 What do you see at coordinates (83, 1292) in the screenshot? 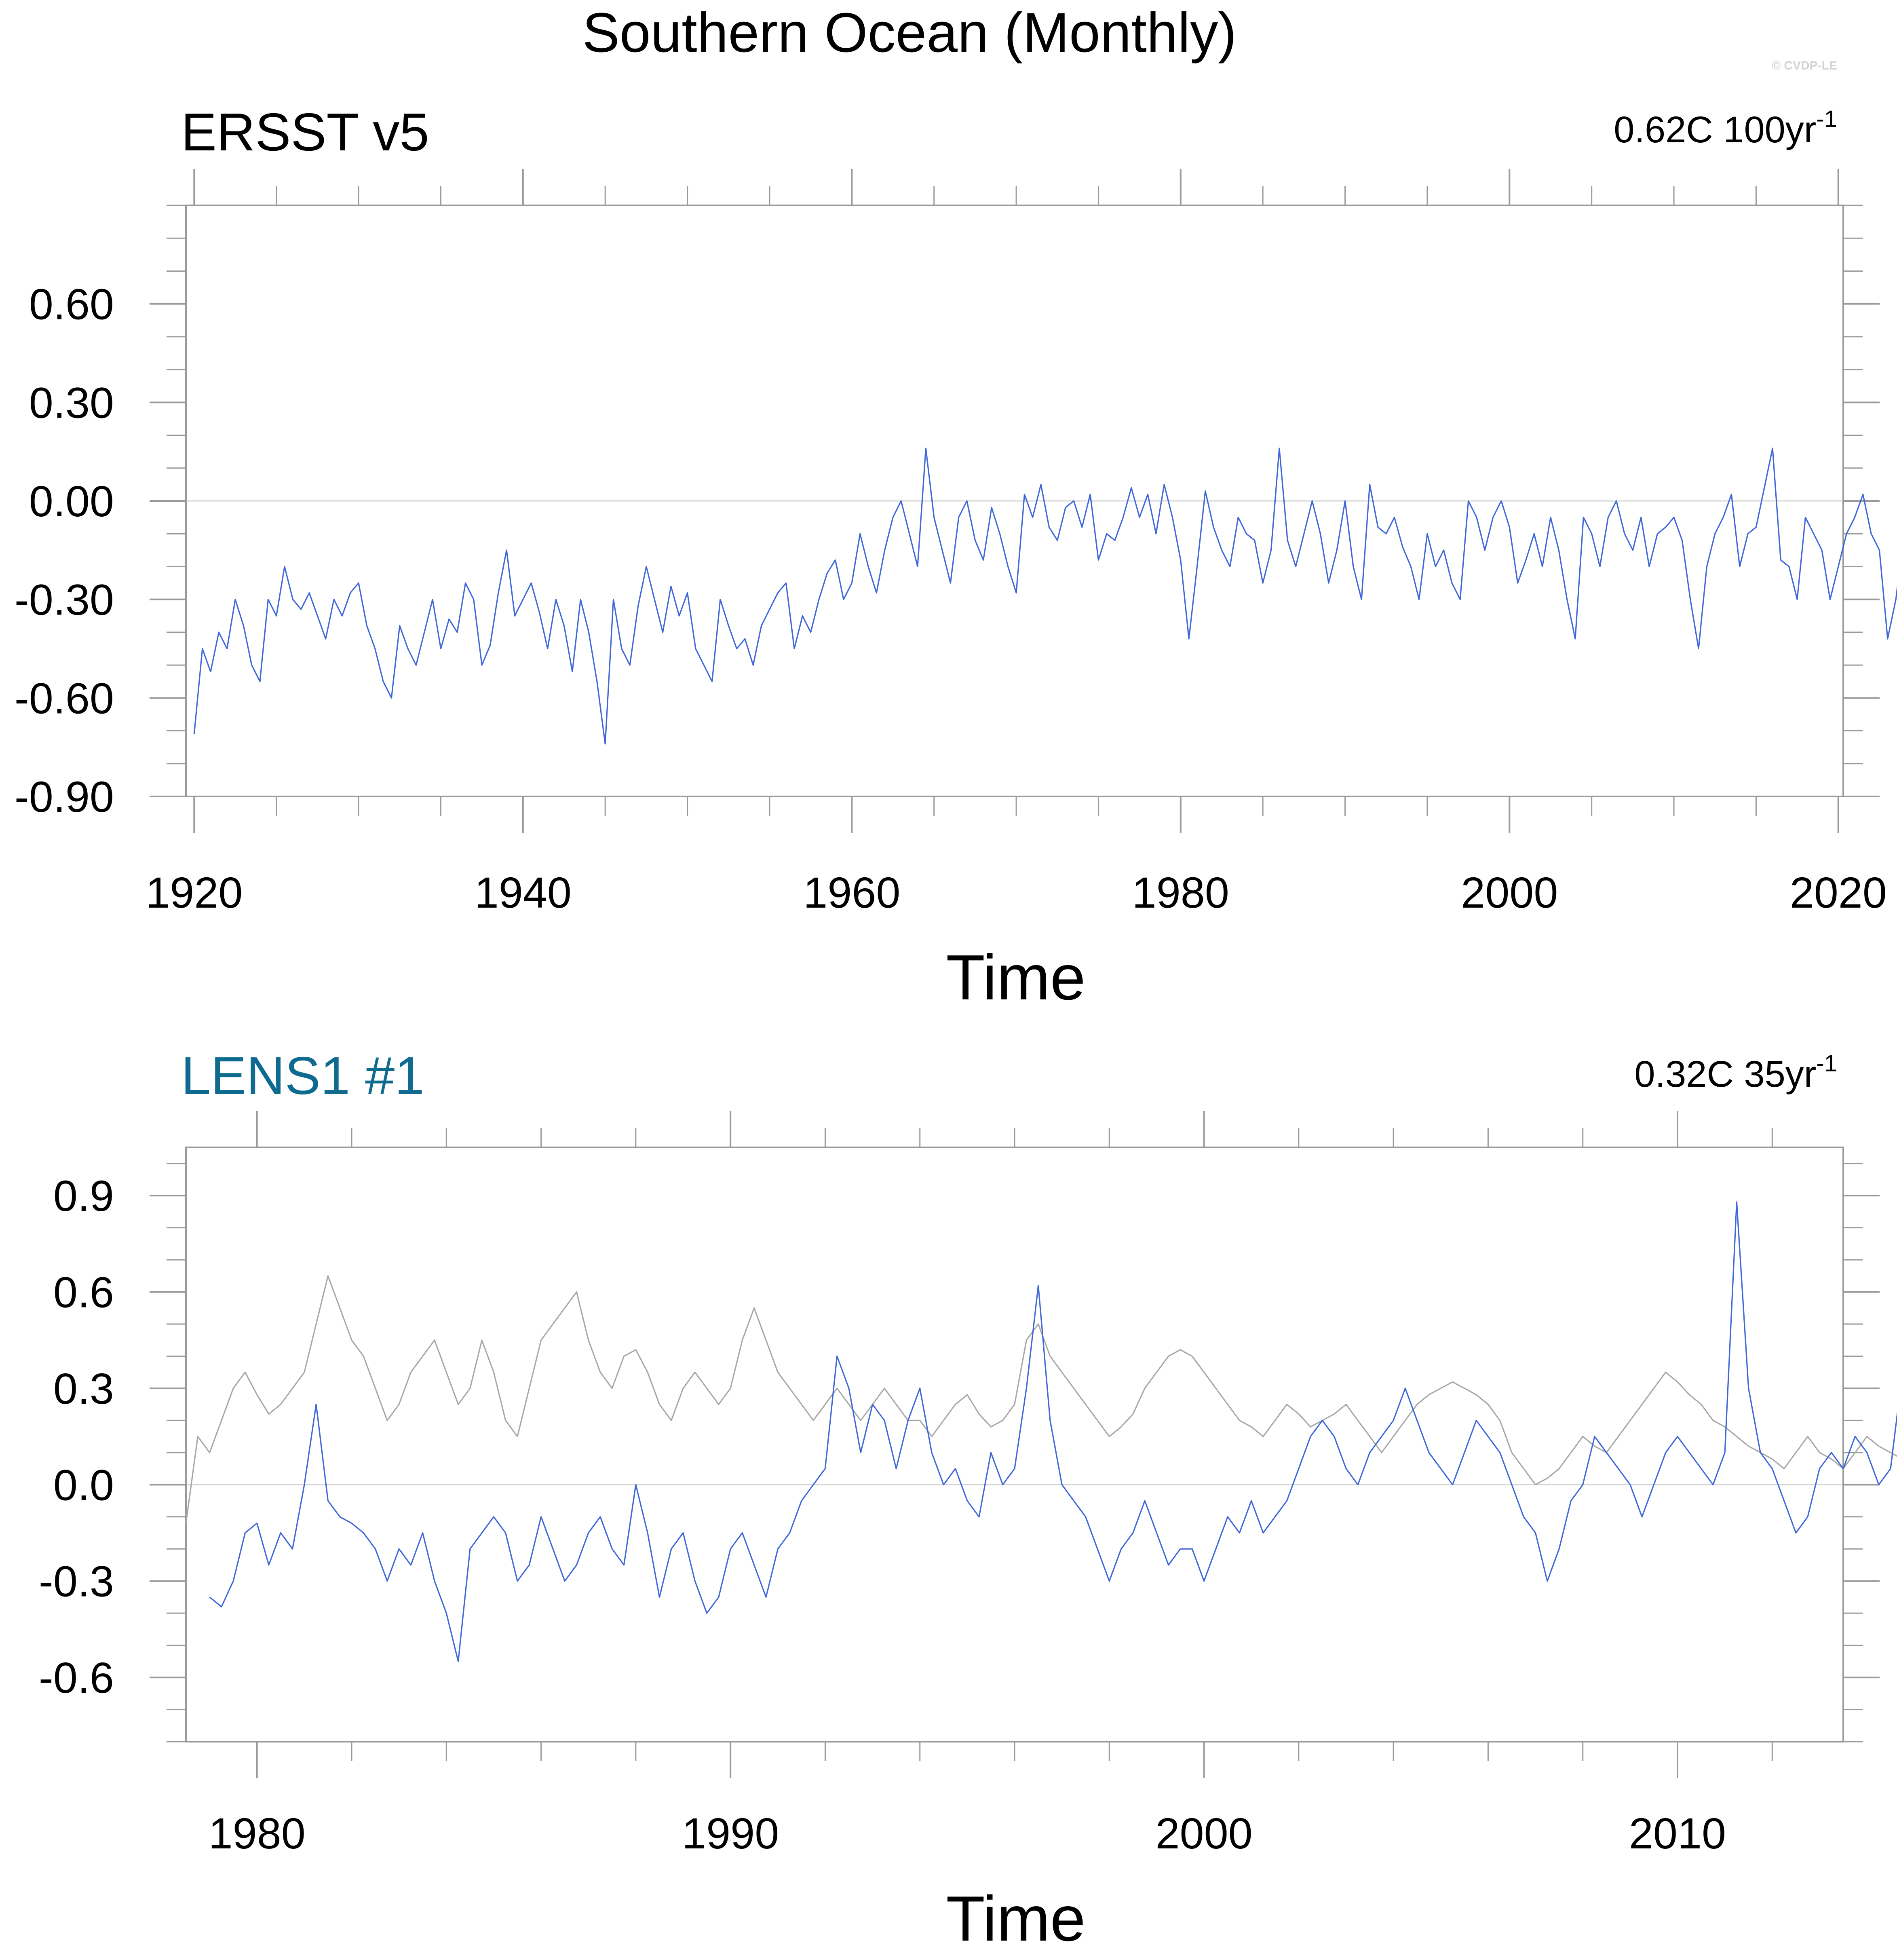
I see `y-tick-label: 0.6` at bounding box center [83, 1292].